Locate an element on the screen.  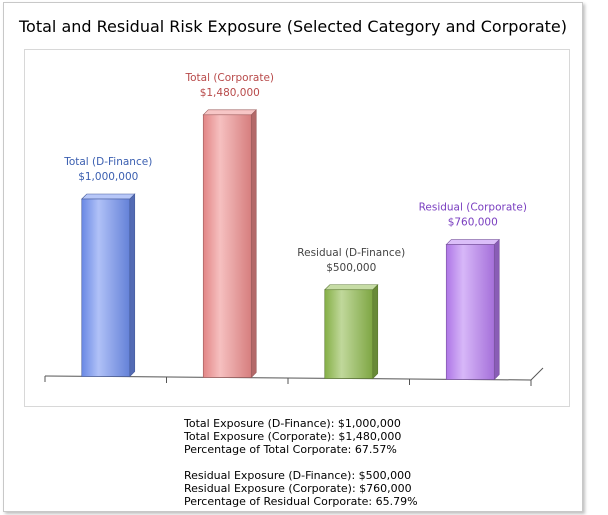
bar-value-label: $500,000 is located at coordinates (351, 268).